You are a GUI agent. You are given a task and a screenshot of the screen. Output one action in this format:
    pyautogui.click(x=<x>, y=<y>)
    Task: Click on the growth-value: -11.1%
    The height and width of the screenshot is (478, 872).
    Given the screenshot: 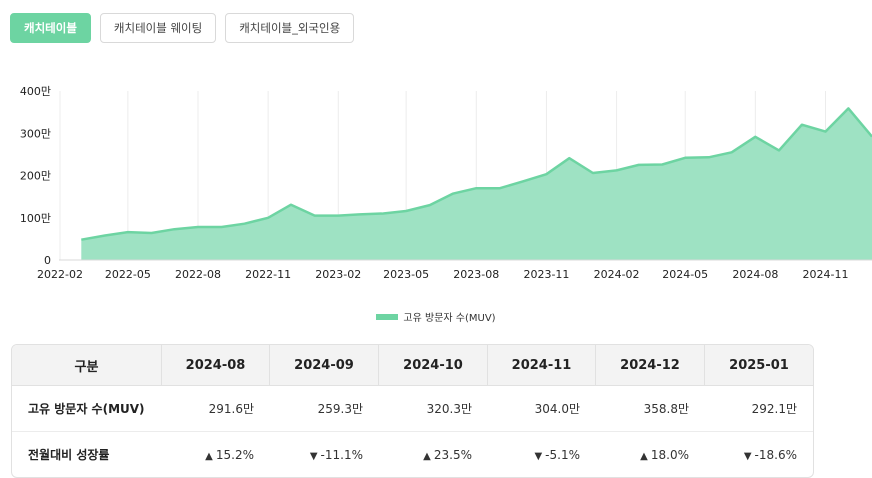 What is the action you would take?
    pyautogui.click(x=341, y=454)
    